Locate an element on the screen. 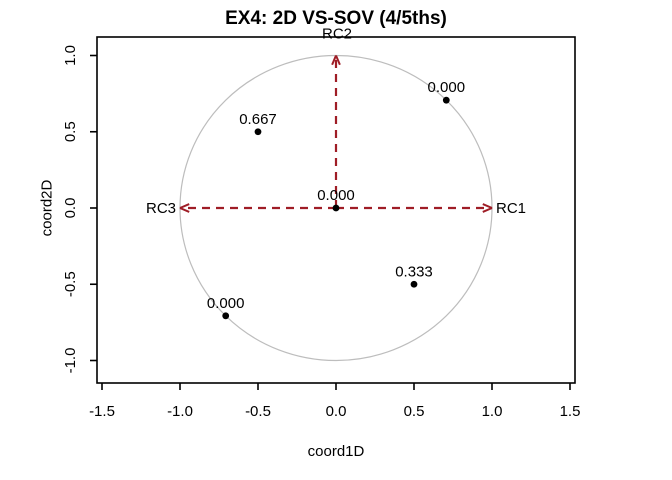 Image resolution: width=672 pixels, height=480 pixels. factor-arrow-label: RC3 is located at coordinates (161, 208).